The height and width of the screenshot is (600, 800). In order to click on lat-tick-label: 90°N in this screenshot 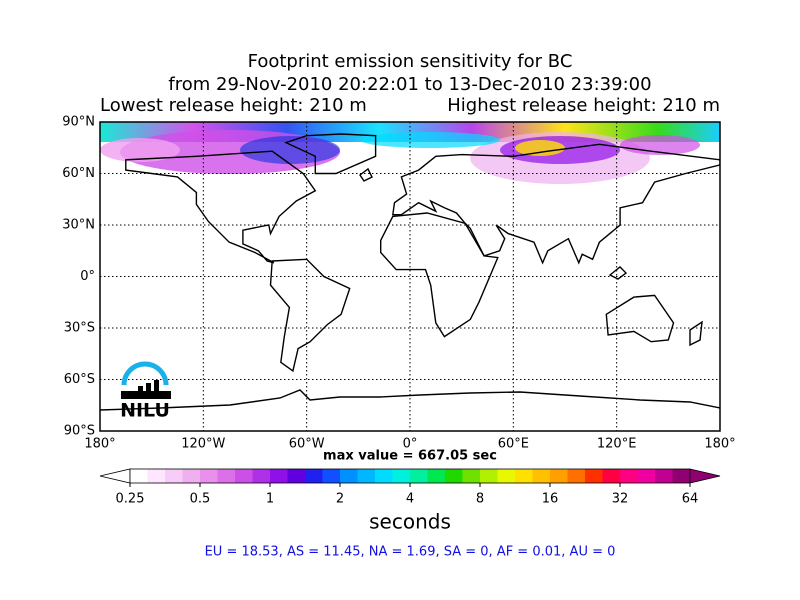, I will do `click(78, 122)`.